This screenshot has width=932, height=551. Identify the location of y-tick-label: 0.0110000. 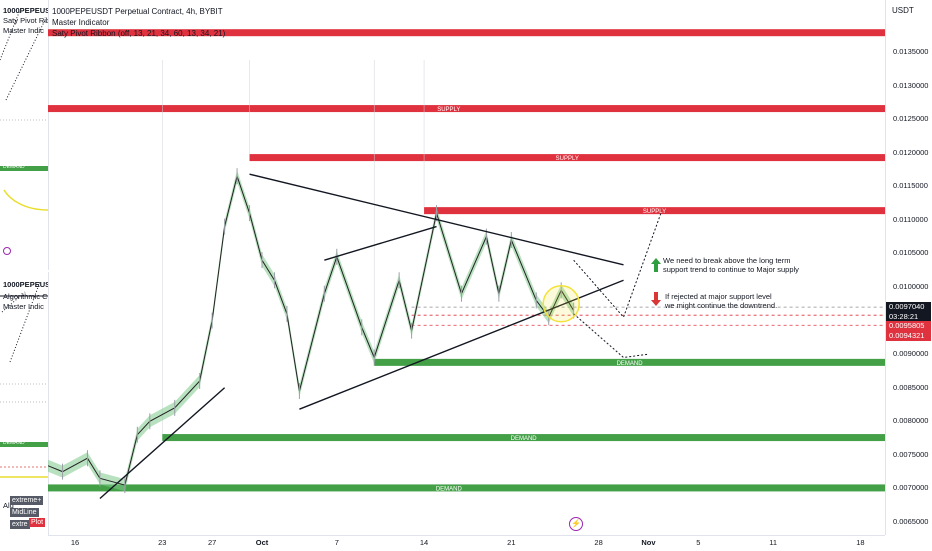
(910, 219).